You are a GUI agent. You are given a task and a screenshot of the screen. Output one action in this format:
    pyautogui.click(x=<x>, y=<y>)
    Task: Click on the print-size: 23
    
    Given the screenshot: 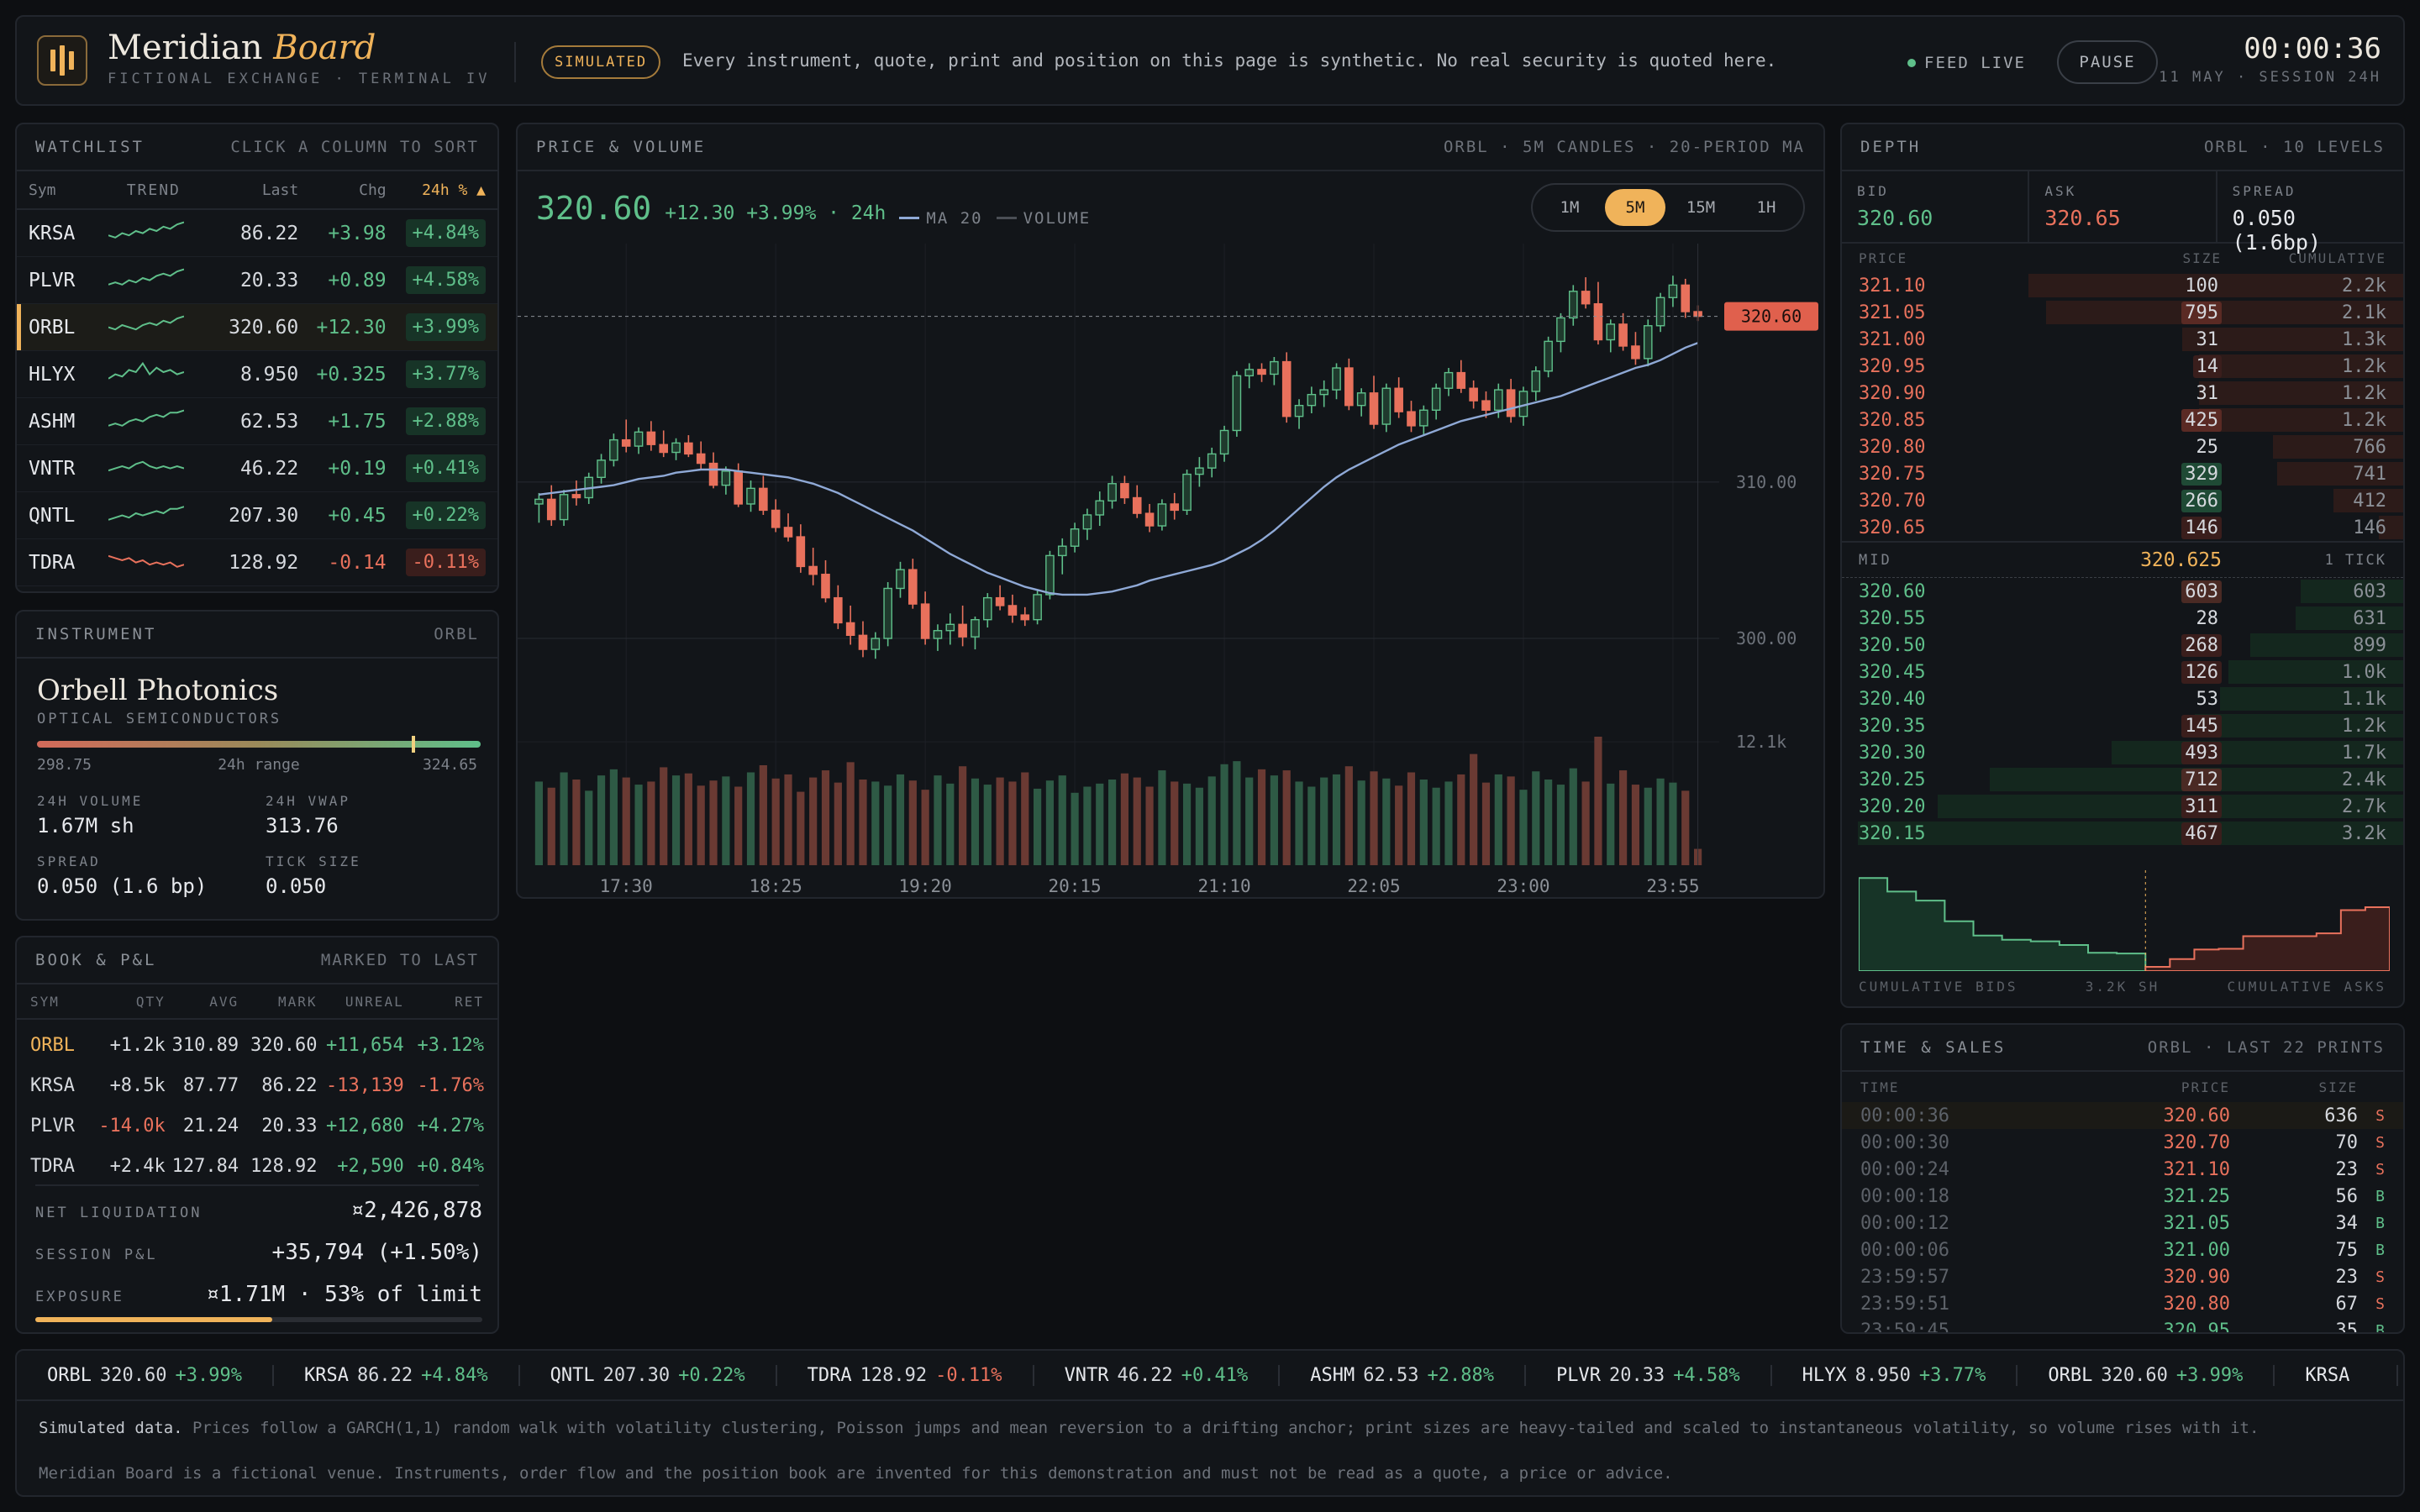 What is the action you would take?
    pyautogui.click(x=2347, y=1277)
    